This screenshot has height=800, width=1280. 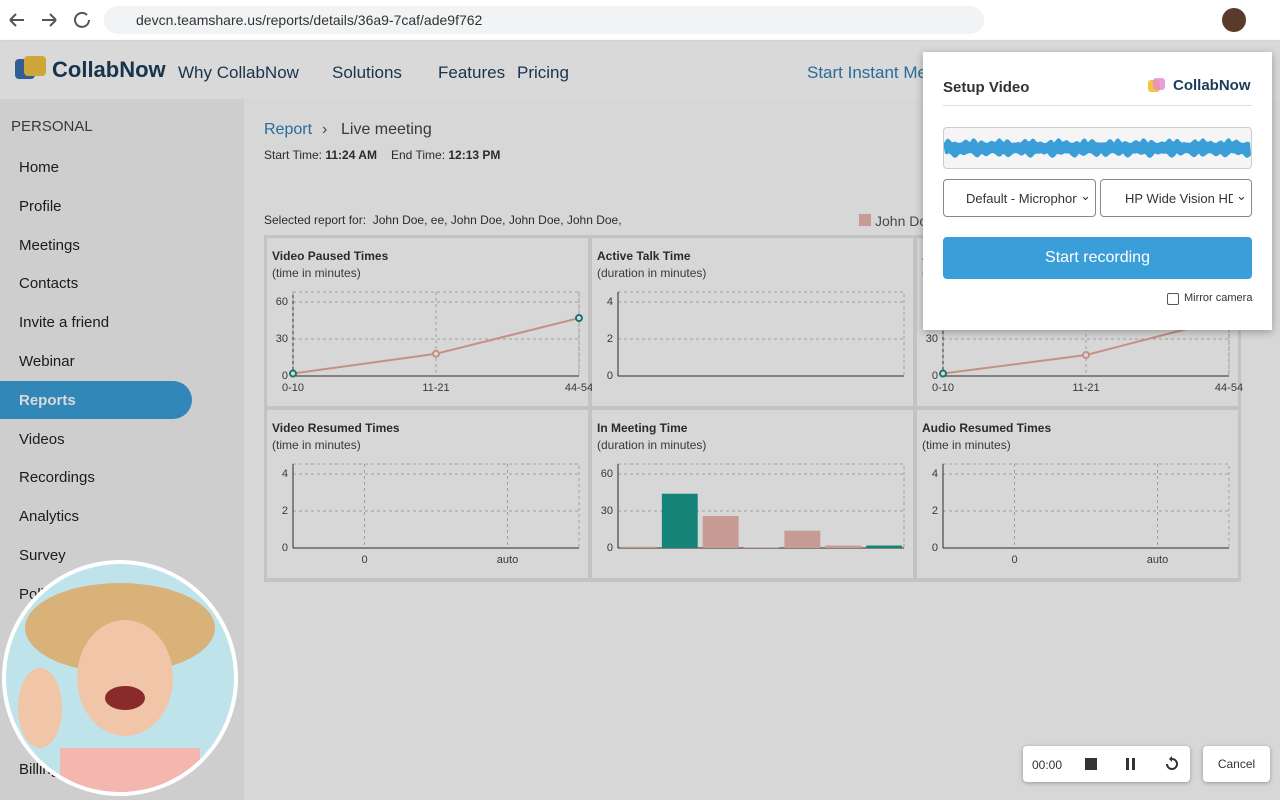 What do you see at coordinates (351, 155) in the screenshot?
I see `value: 11:24 AM` at bounding box center [351, 155].